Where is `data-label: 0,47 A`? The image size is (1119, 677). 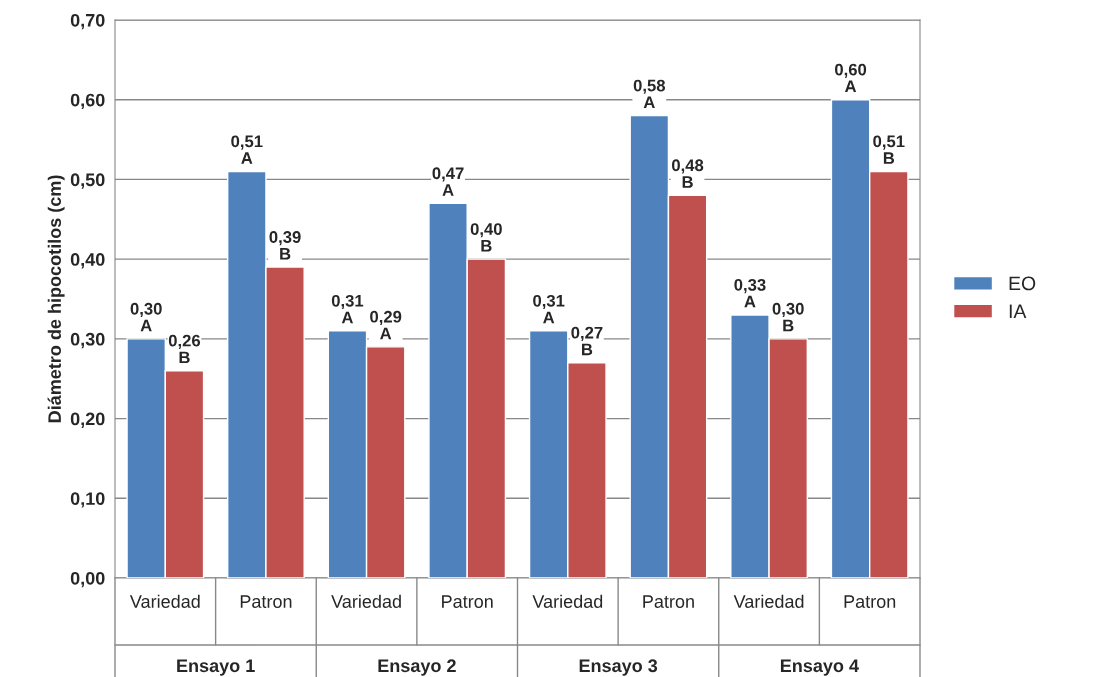
data-label: 0,47 A is located at coordinates (448, 181).